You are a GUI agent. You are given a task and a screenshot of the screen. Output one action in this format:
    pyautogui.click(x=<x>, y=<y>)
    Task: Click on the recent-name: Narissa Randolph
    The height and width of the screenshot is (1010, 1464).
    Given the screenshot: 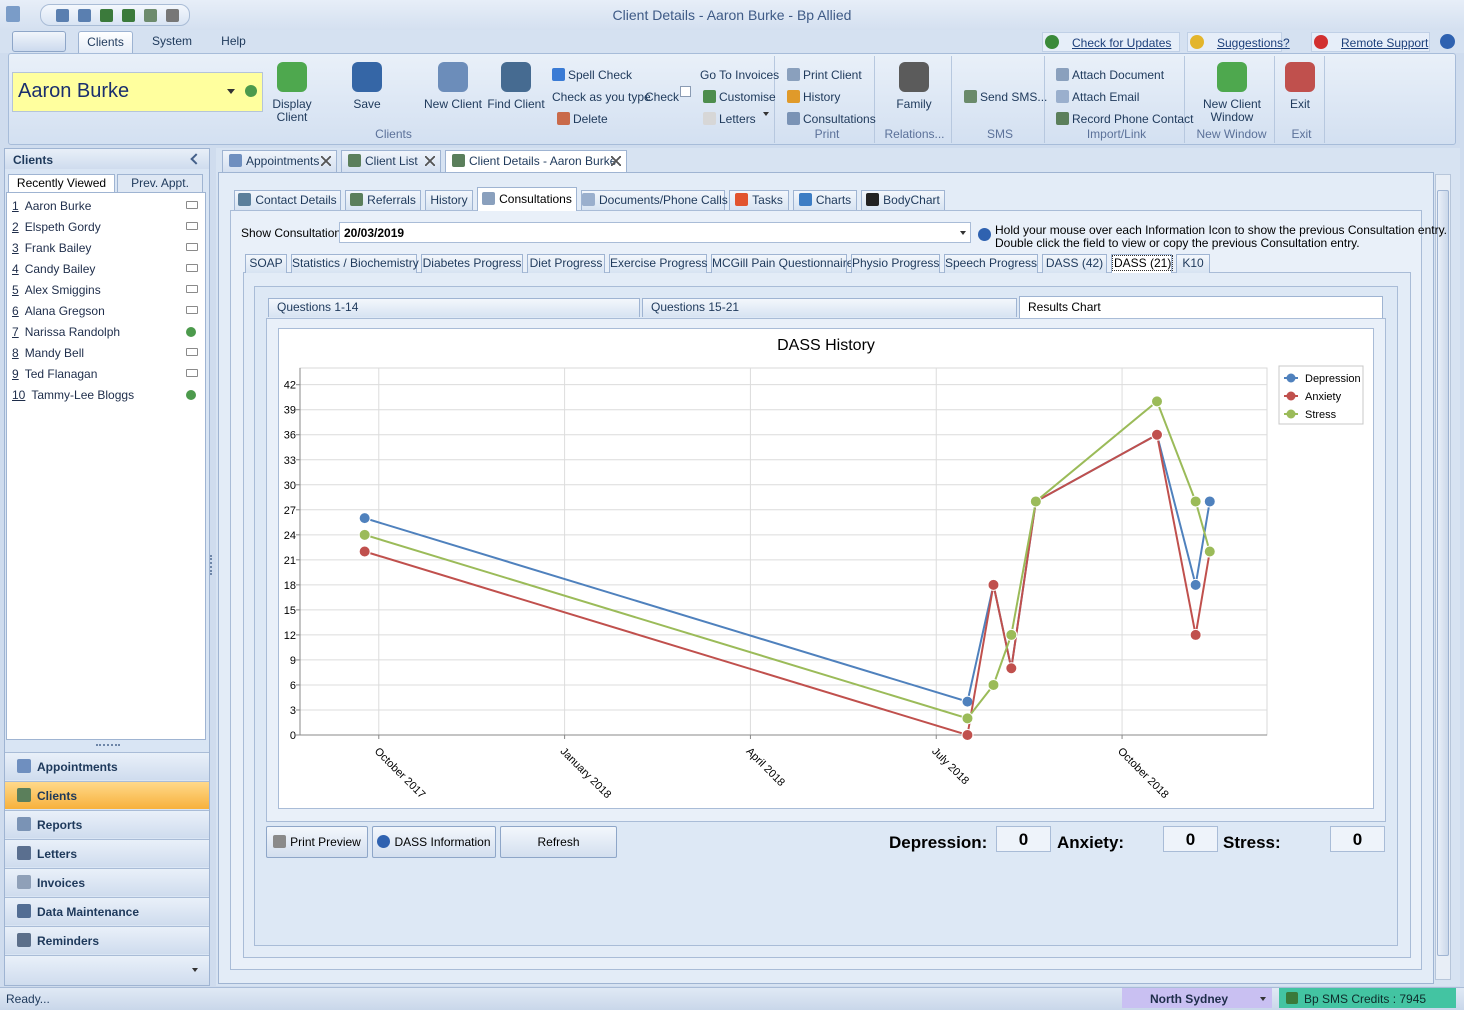 What is the action you would take?
    pyautogui.click(x=72, y=332)
    